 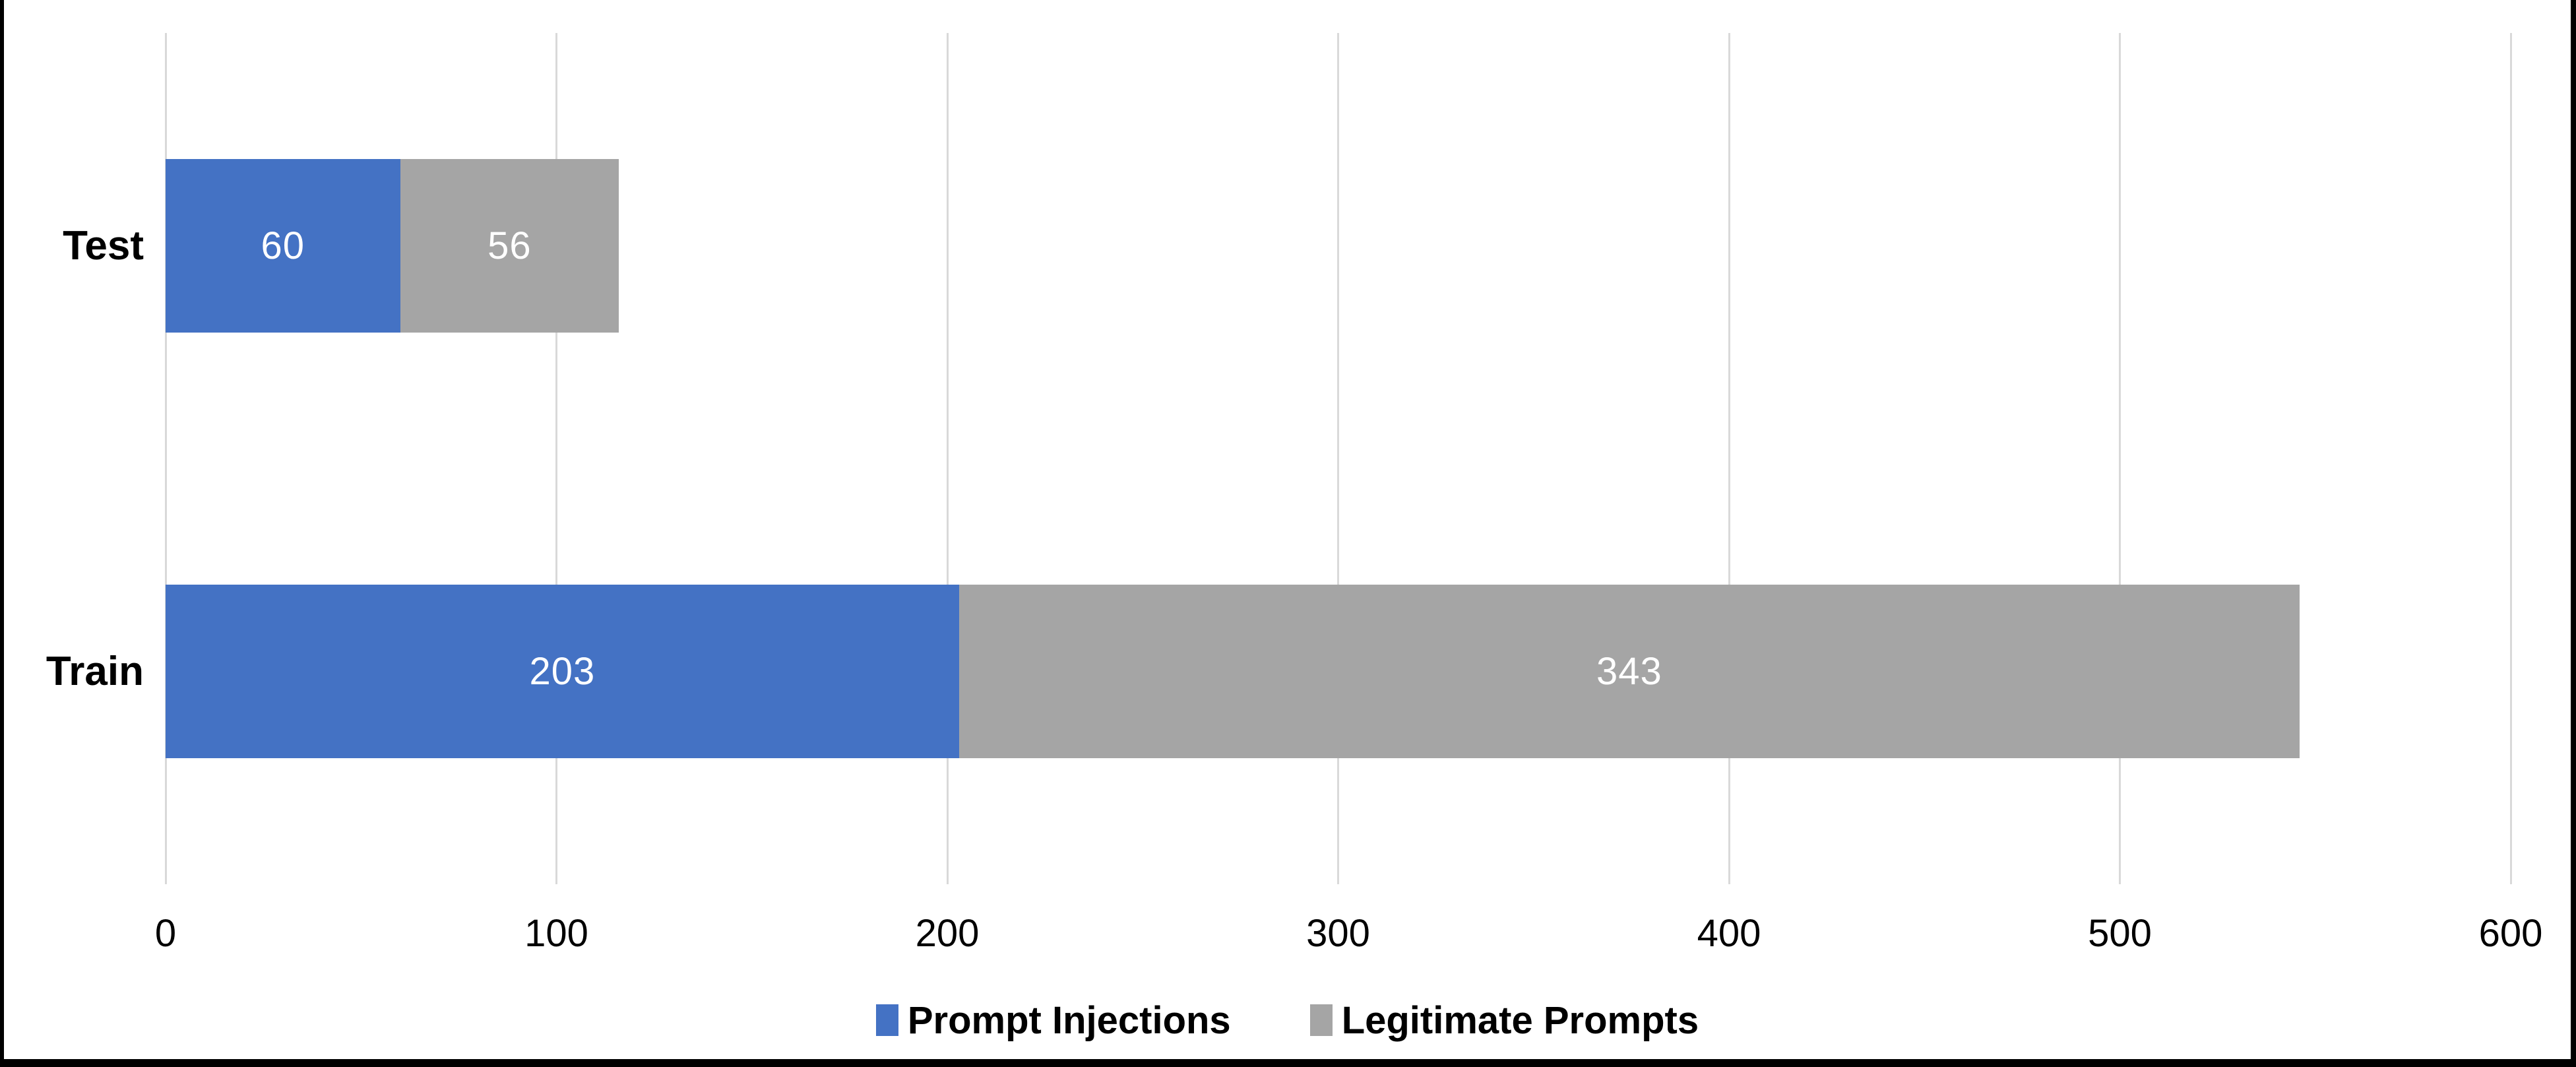 I want to click on bar-segment-train-legitimate-prompts: 343, so click(x=1629, y=671).